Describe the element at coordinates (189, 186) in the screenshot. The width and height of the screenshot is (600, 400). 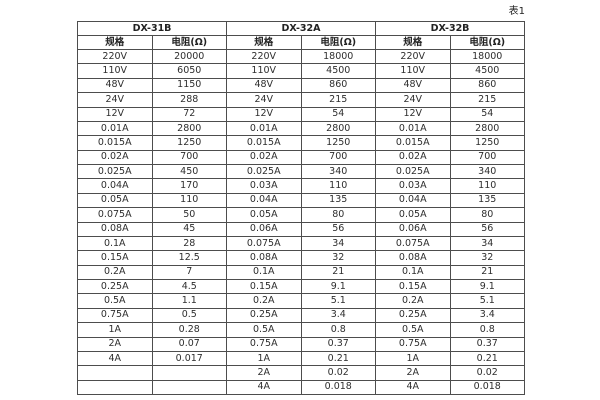
I see `table-cell: 170` at that location.